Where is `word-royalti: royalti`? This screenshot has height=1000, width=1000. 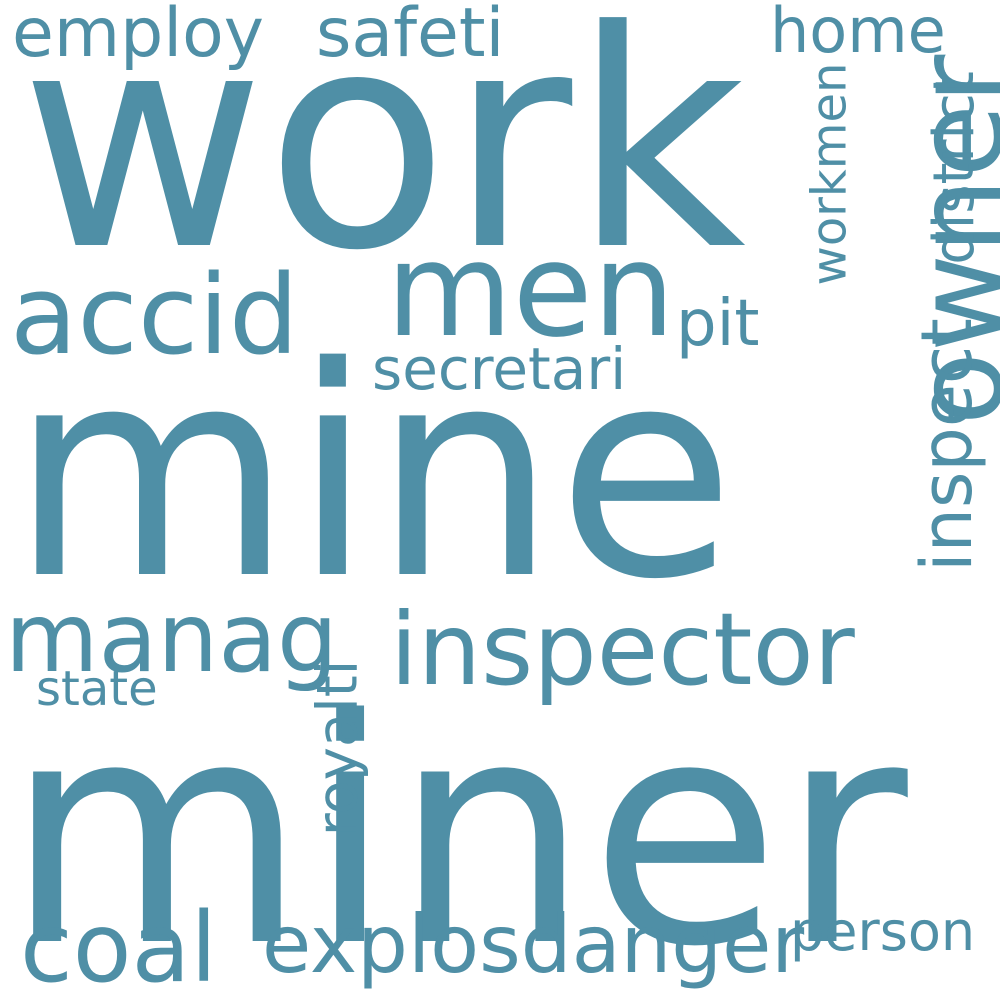
word-royalti: royalti is located at coordinates (338, 748).